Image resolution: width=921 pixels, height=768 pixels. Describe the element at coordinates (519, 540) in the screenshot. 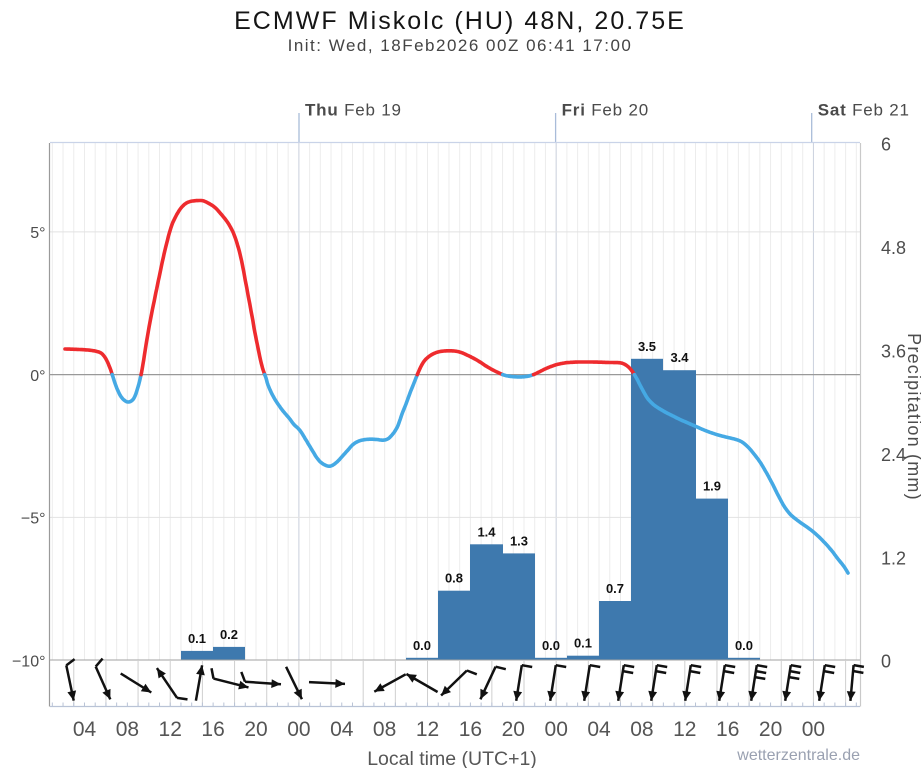

I see `svg-text: 1.3` at that location.